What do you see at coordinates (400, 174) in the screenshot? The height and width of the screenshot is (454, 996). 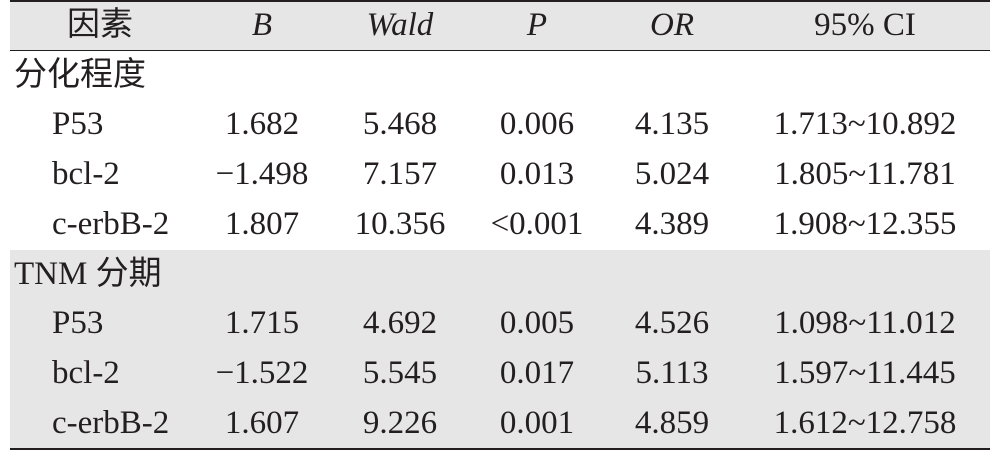 I see `data-cell: 7.157` at bounding box center [400, 174].